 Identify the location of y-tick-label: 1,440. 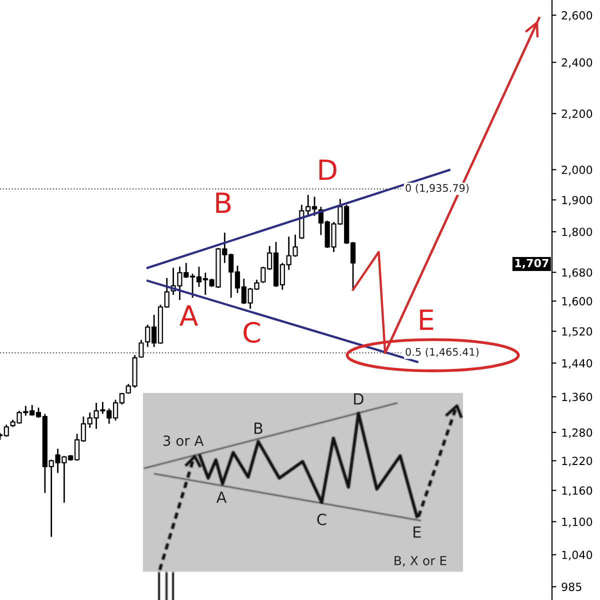
(577, 364).